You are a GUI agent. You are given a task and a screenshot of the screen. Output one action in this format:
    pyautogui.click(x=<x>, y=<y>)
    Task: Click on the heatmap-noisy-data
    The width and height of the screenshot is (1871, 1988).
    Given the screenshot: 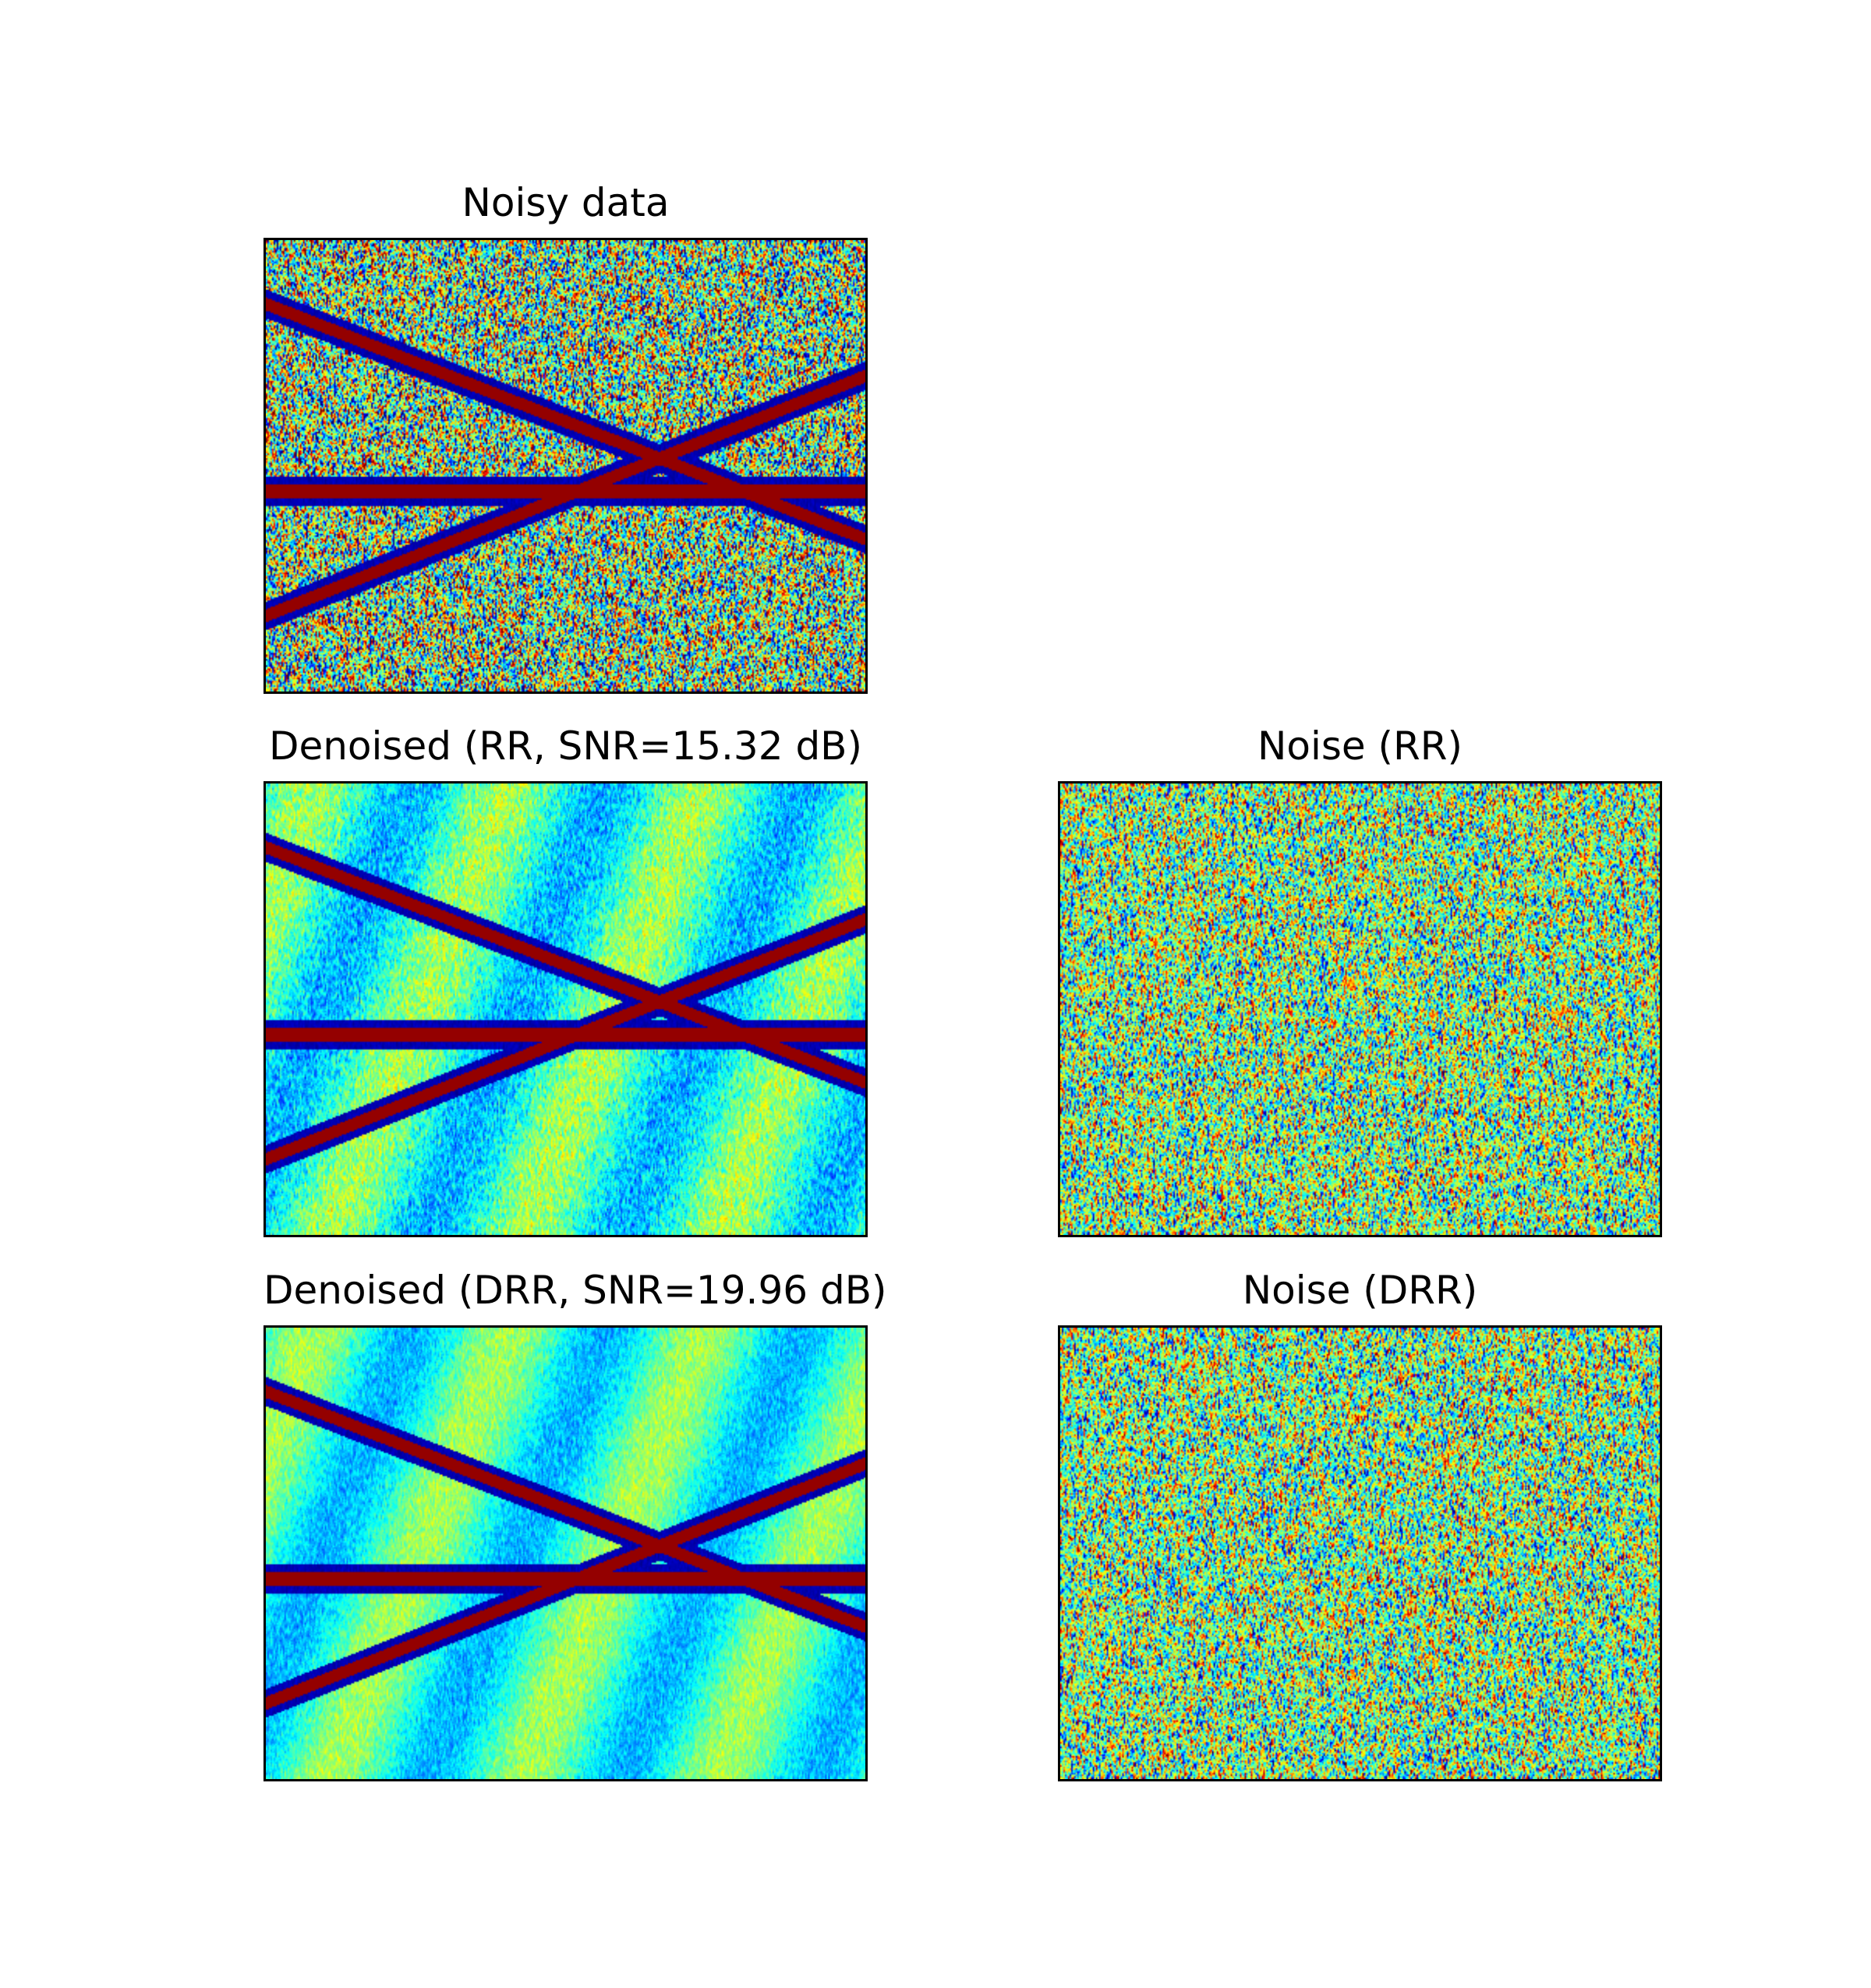 What is the action you would take?
    pyautogui.click(x=565, y=466)
    